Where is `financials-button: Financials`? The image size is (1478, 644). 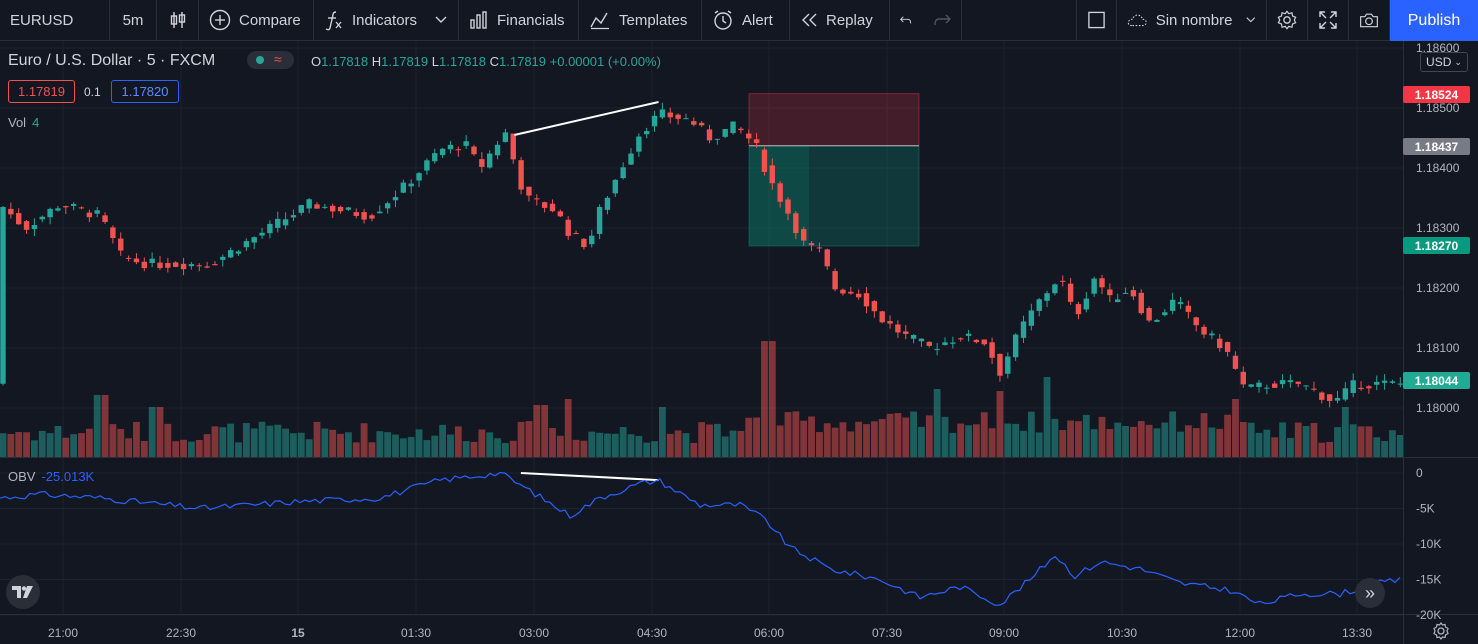
financials-button: Financials is located at coordinates (519, 20).